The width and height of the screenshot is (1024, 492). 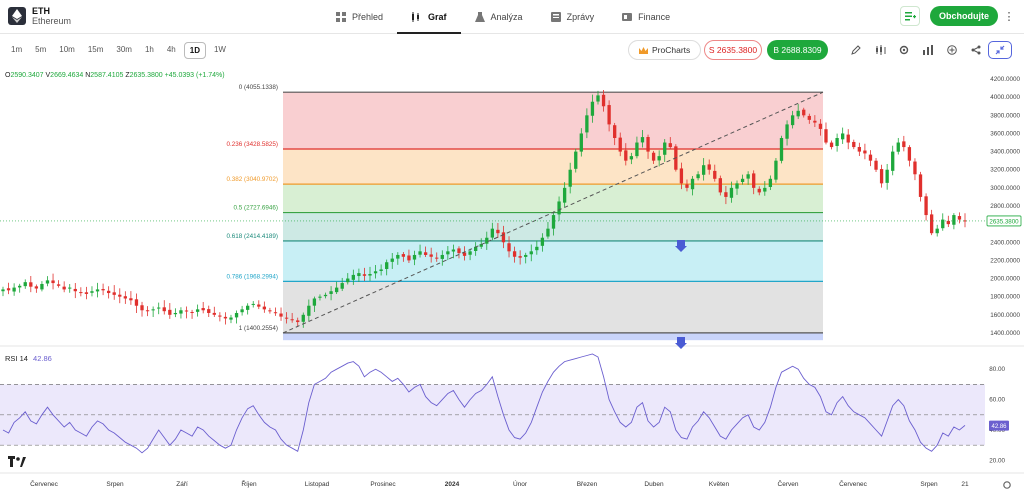 I want to click on sell-button: S 2635.3800, so click(x=733, y=50).